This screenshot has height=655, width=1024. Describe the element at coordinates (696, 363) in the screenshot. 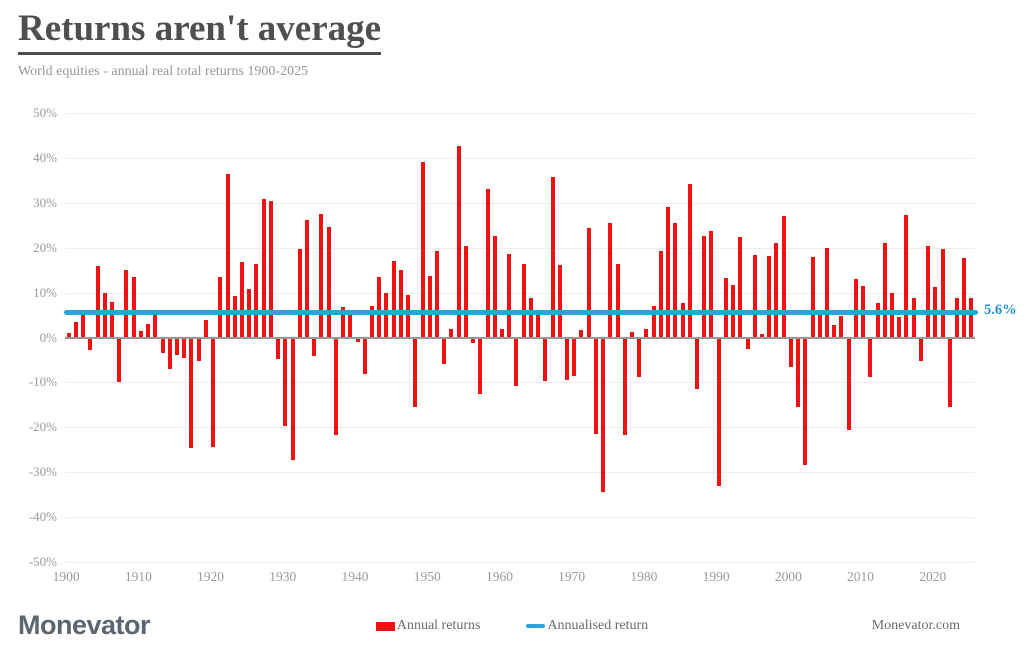

I see `bar-1987` at that location.